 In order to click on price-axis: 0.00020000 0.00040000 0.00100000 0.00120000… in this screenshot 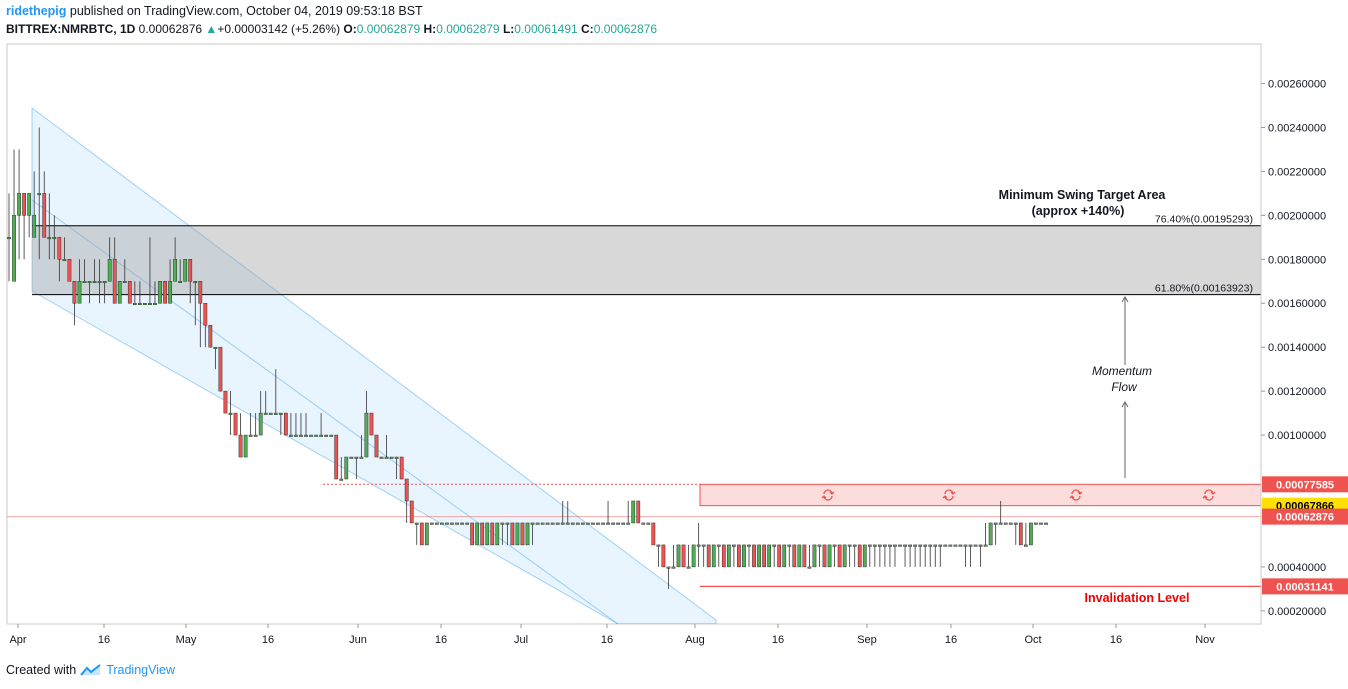, I will do `click(1293, 348)`.